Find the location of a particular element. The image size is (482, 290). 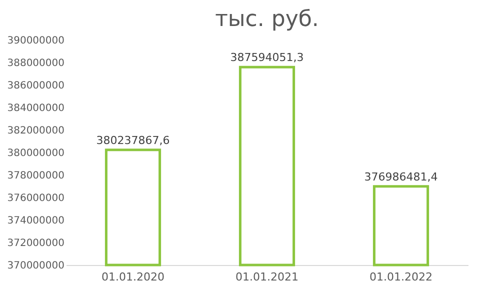

y-tick-label: 378000000 is located at coordinates (35, 176).